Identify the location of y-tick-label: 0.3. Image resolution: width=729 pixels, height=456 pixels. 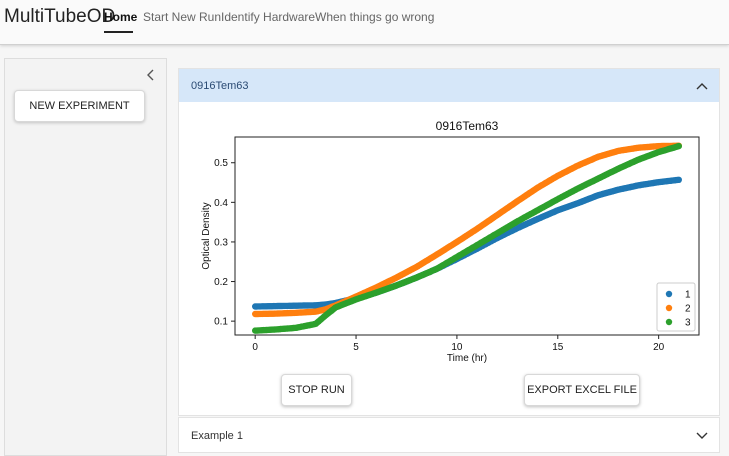
(221, 242).